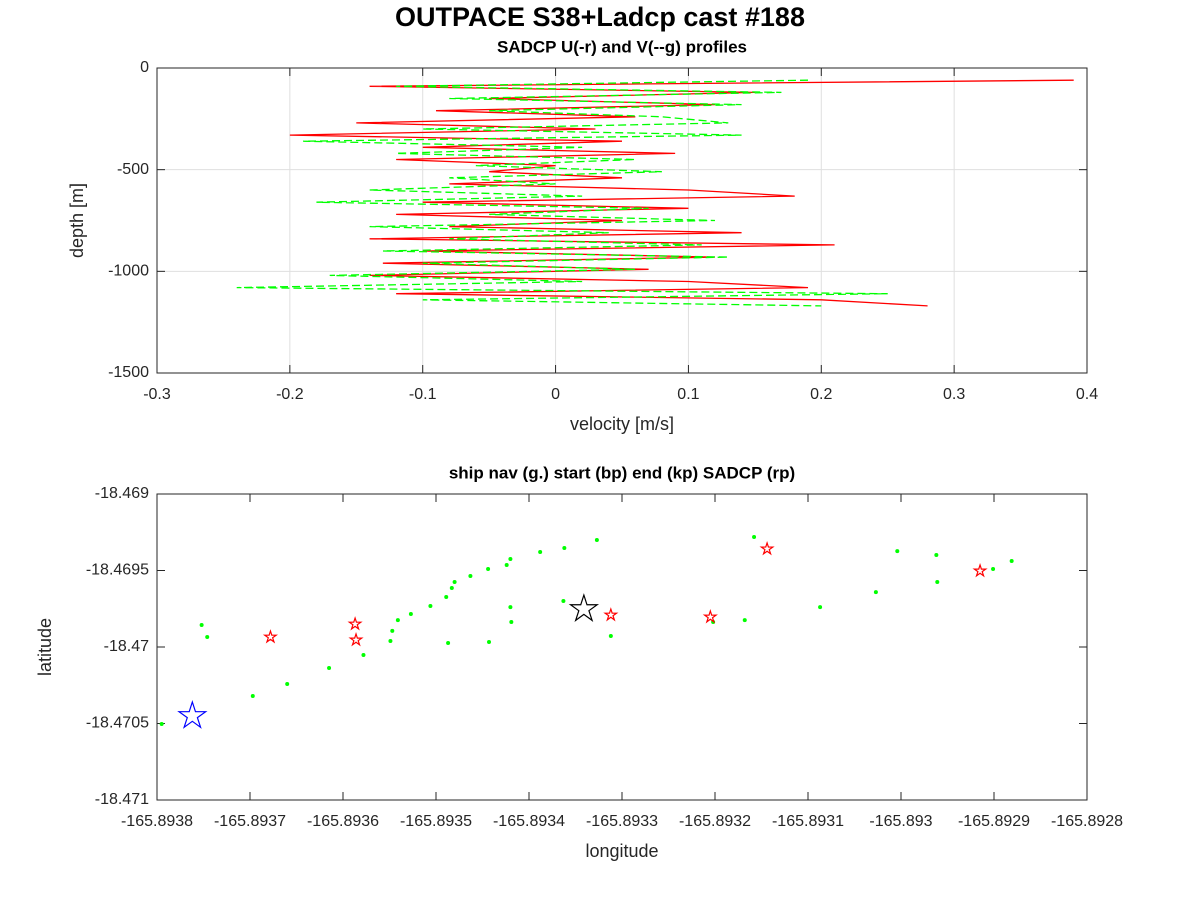 The width and height of the screenshot is (1200, 900). What do you see at coordinates (423, 394) in the screenshot?
I see `x-tick-label: -0.1` at bounding box center [423, 394].